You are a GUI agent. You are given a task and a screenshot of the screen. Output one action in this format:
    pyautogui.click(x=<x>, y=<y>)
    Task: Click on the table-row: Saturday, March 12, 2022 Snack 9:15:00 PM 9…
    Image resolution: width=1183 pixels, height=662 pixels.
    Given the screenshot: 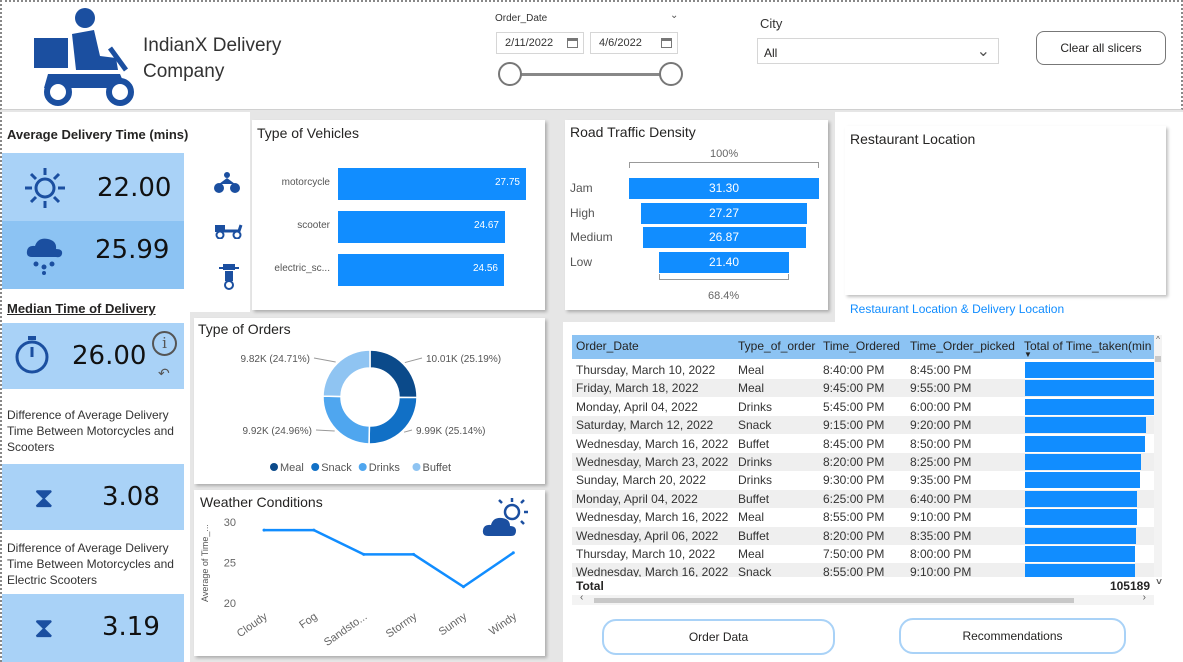 What is the action you would take?
    pyautogui.click(x=863, y=425)
    